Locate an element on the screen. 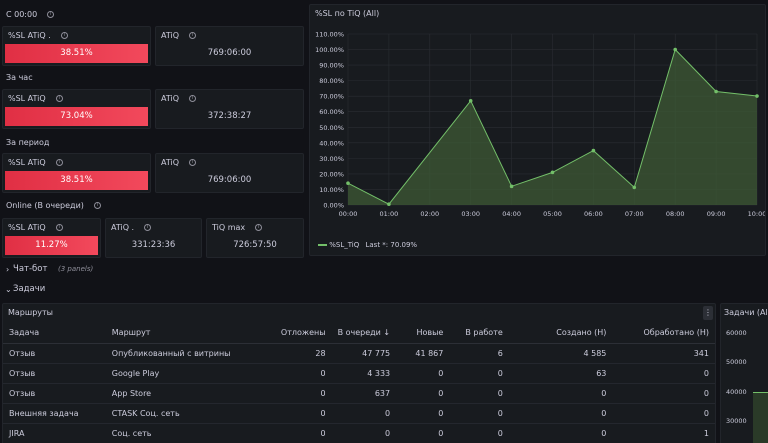  panel-title: %SL ATiQ is located at coordinates (27, 98).